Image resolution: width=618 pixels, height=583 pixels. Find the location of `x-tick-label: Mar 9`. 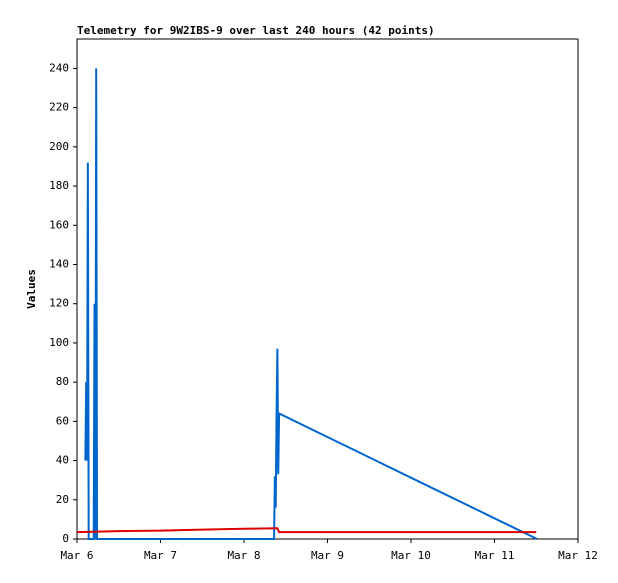

x-tick-label: Mar 9 is located at coordinates (327, 555).